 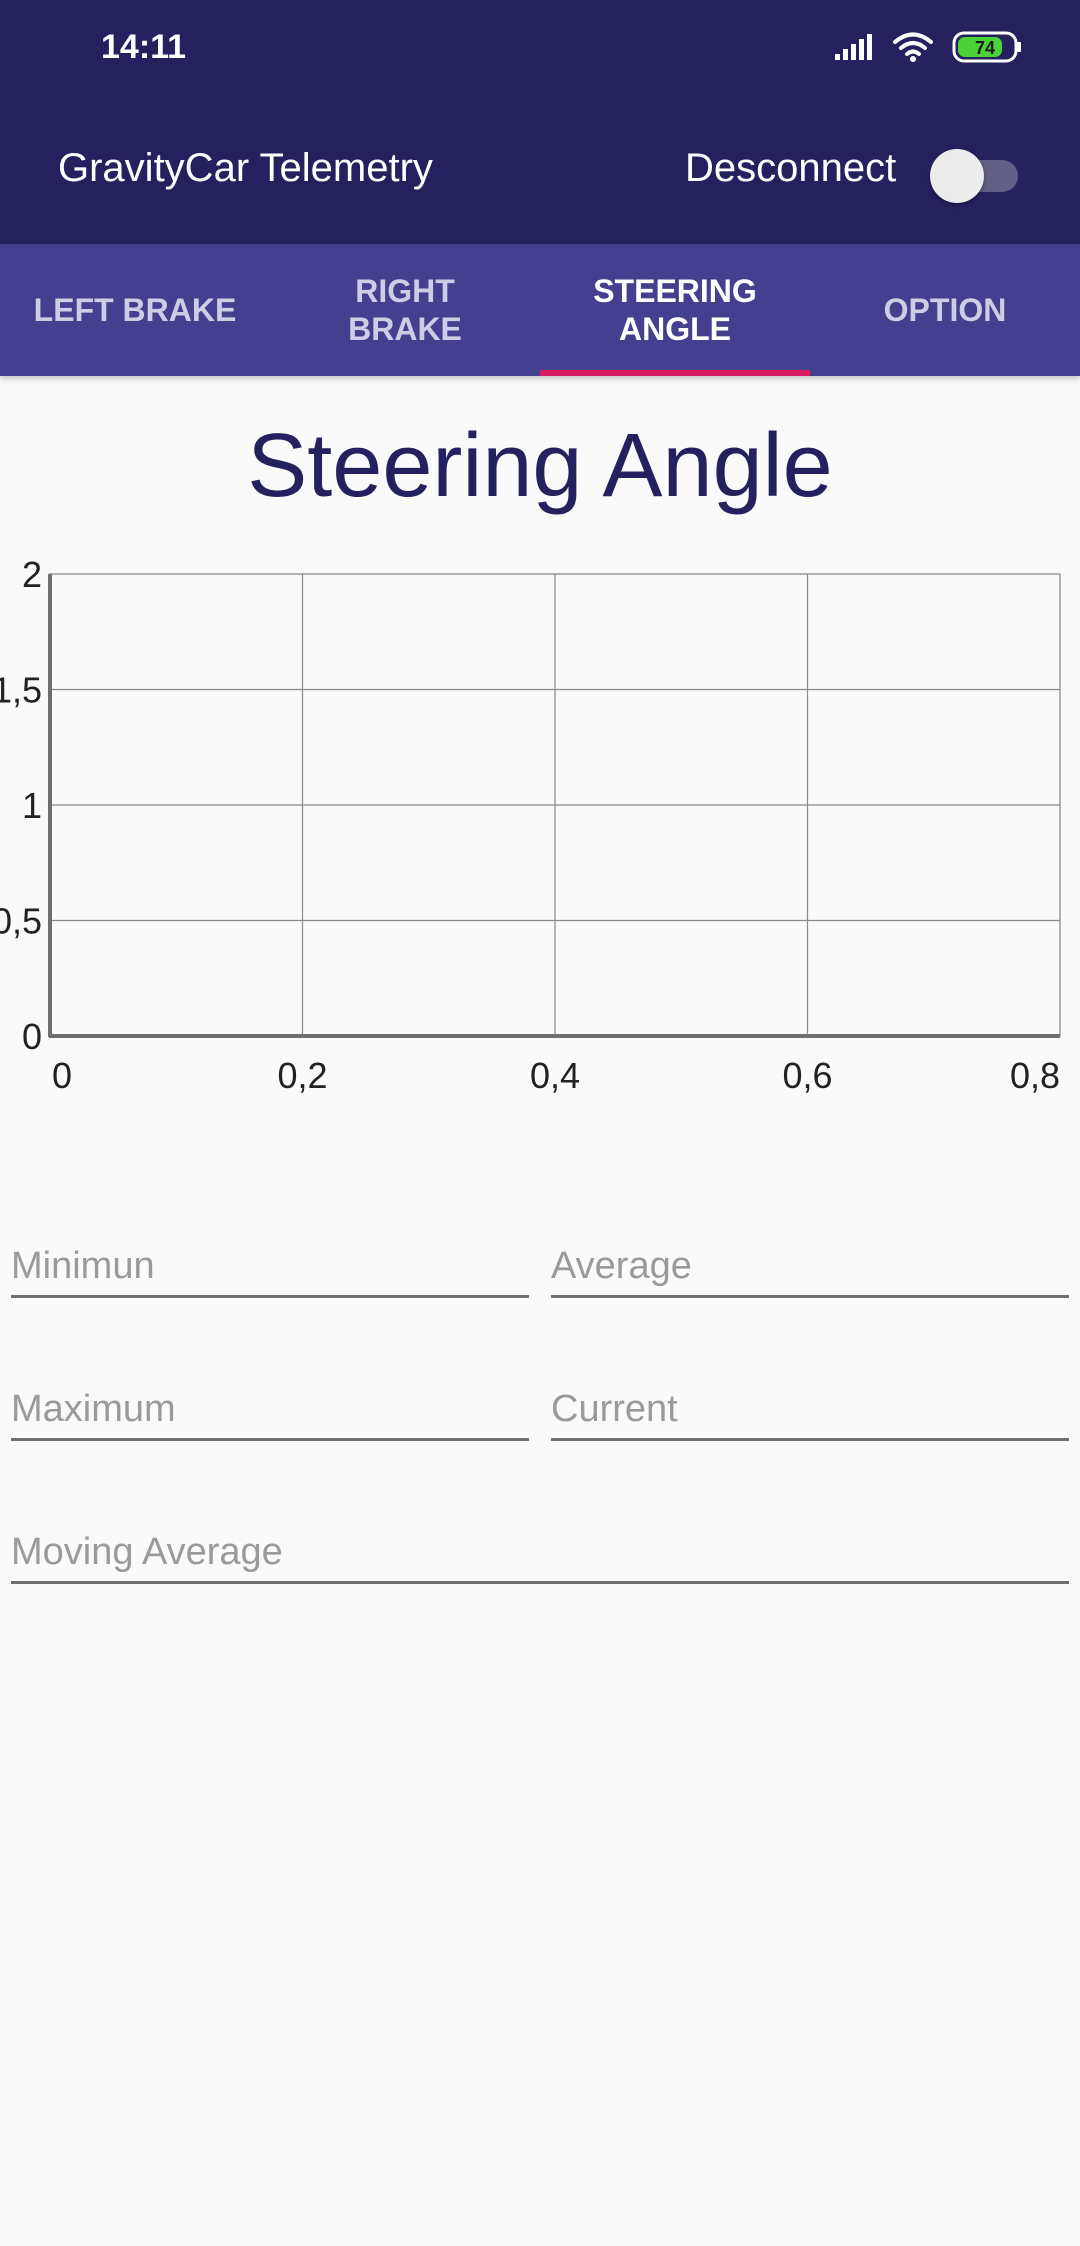 I want to click on current-field-container, so click(x=810, y=1414).